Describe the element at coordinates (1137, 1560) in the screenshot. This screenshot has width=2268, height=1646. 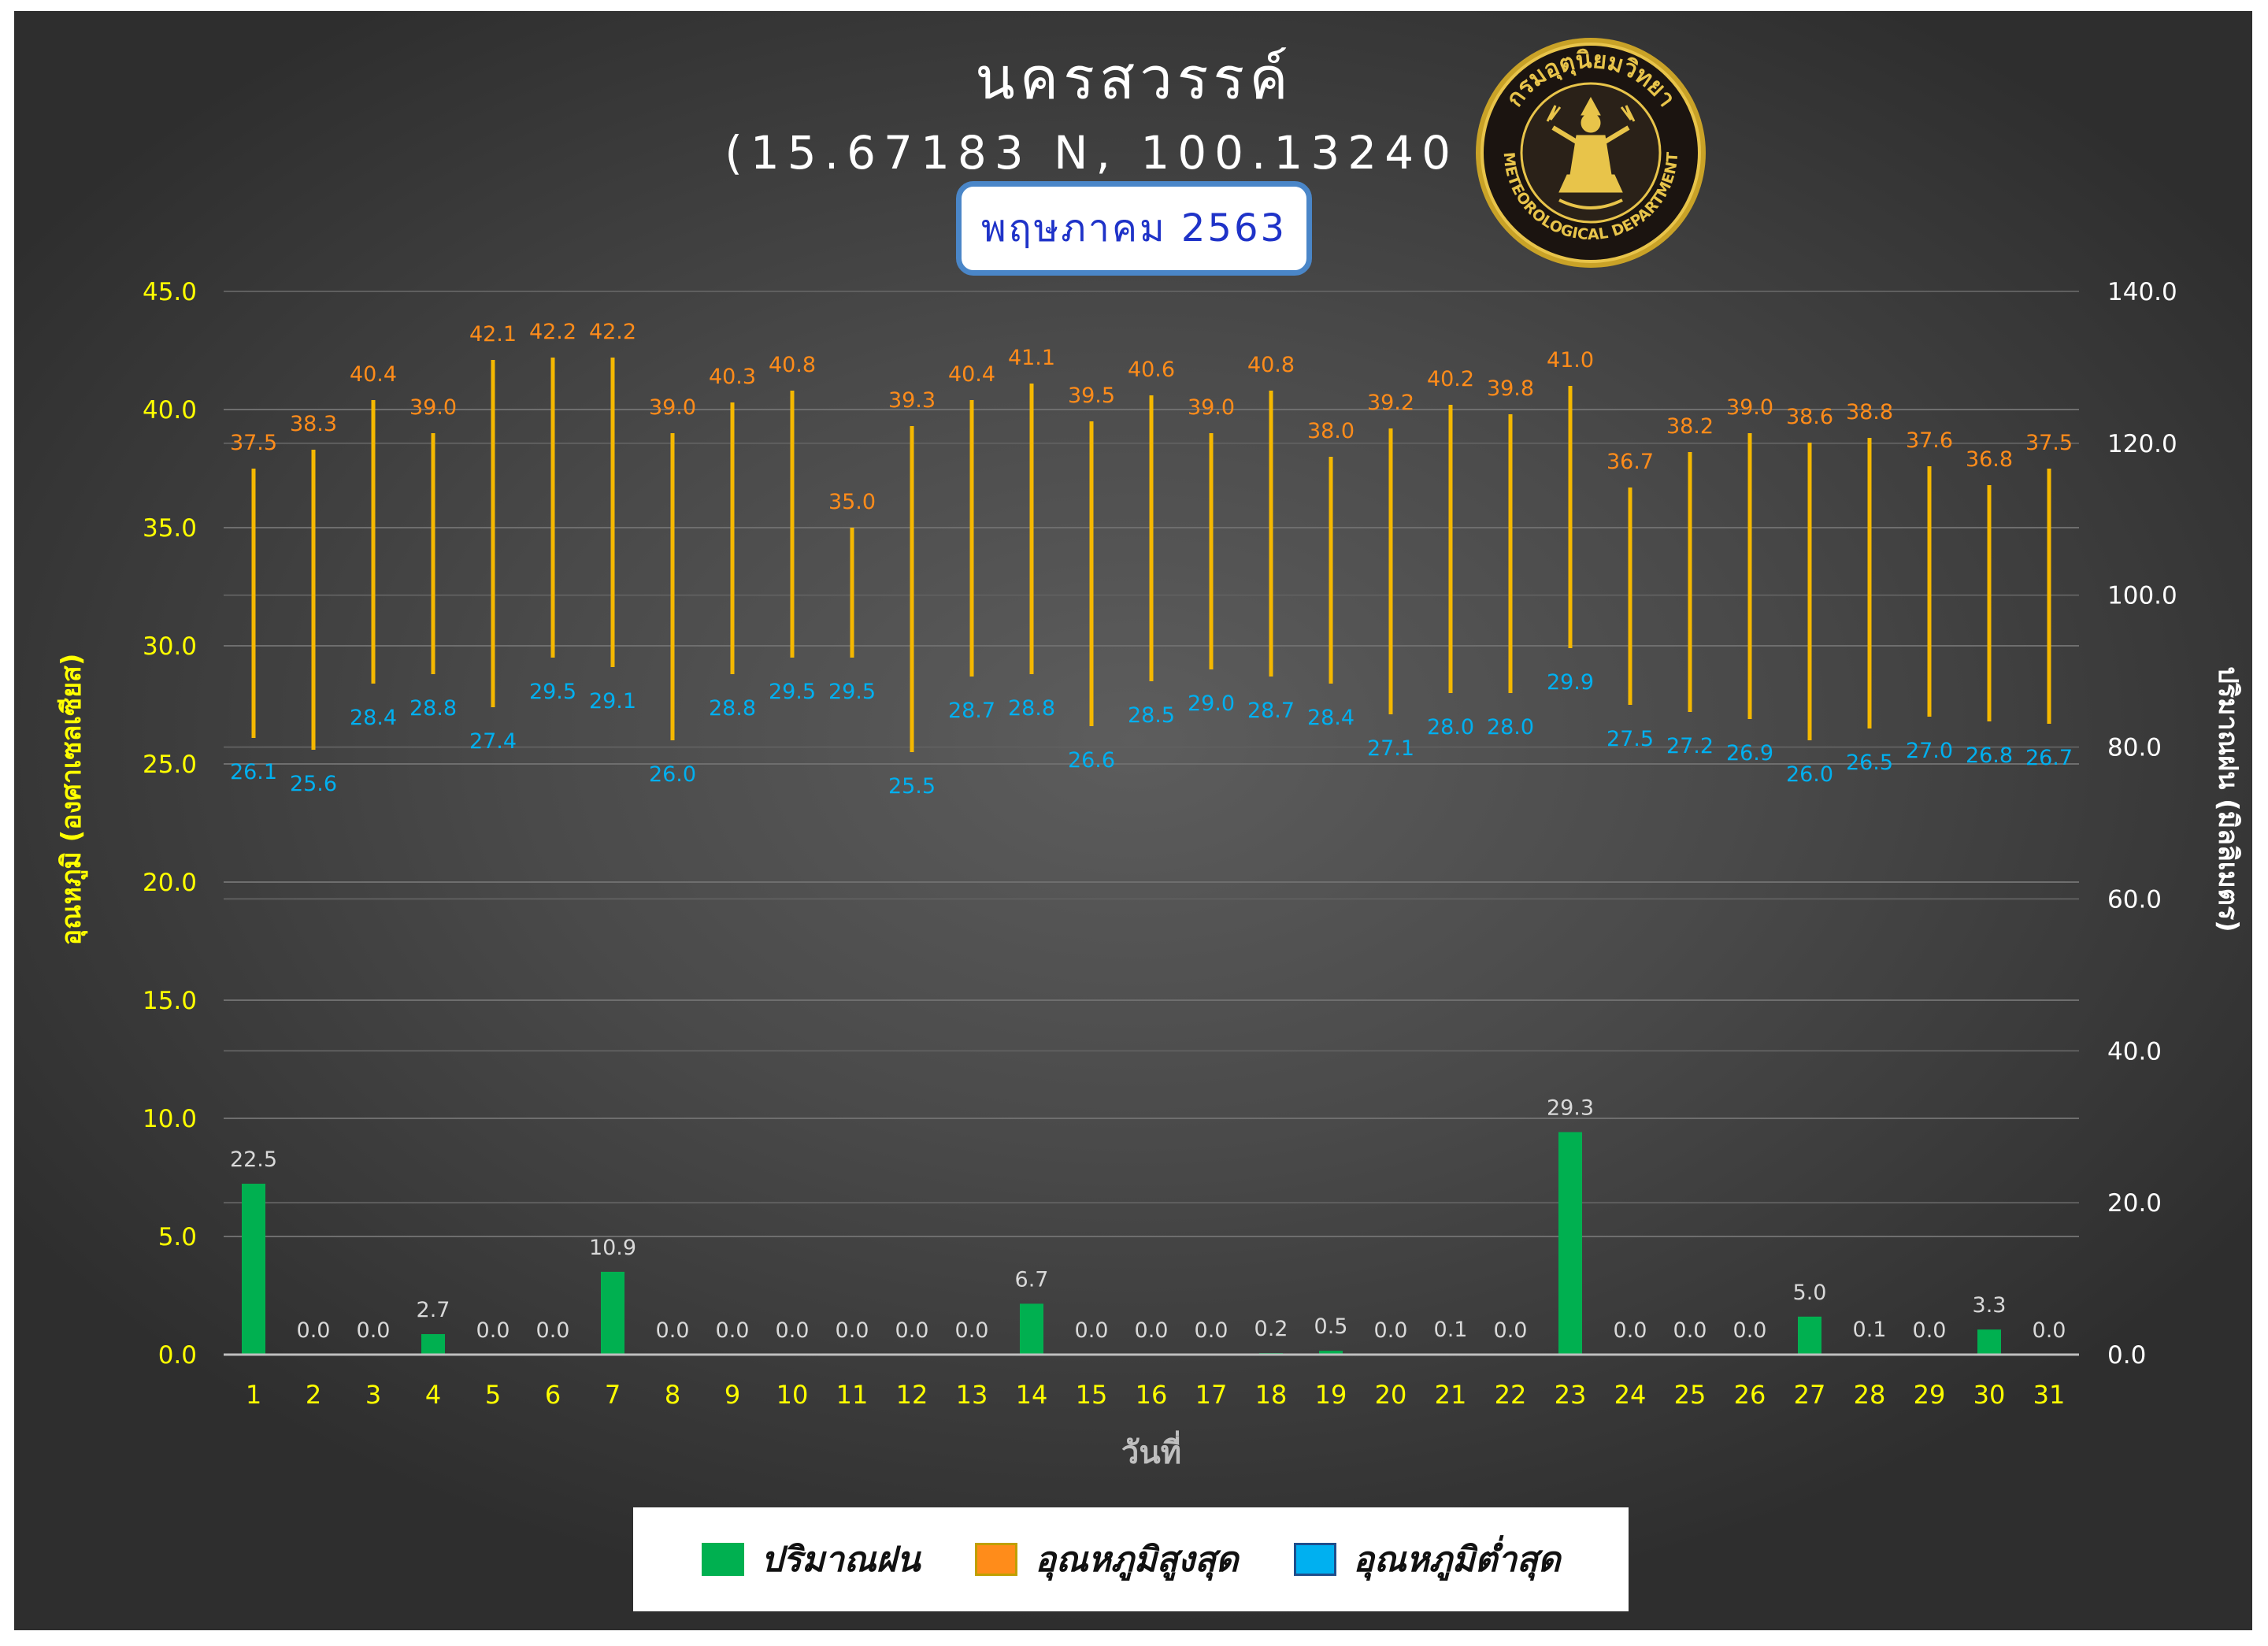
I see `legend-label-tmax: อุณหภูมิสูงสุด` at that location.